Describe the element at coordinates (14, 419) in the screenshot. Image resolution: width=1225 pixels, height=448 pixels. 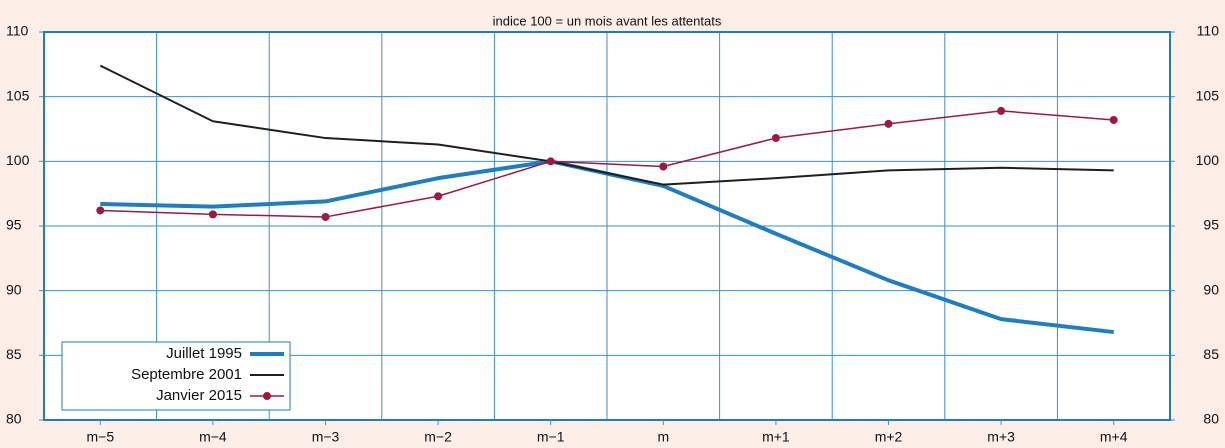
I see `y-tick-label: 80` at that location.